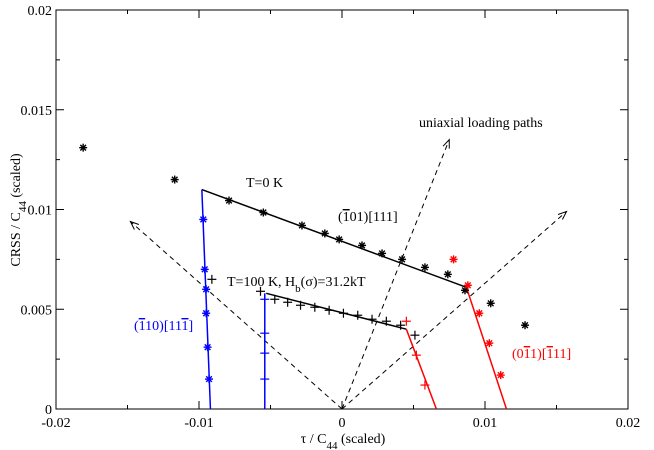  I want to click on y-tick-label: 0, so click(48, 410).